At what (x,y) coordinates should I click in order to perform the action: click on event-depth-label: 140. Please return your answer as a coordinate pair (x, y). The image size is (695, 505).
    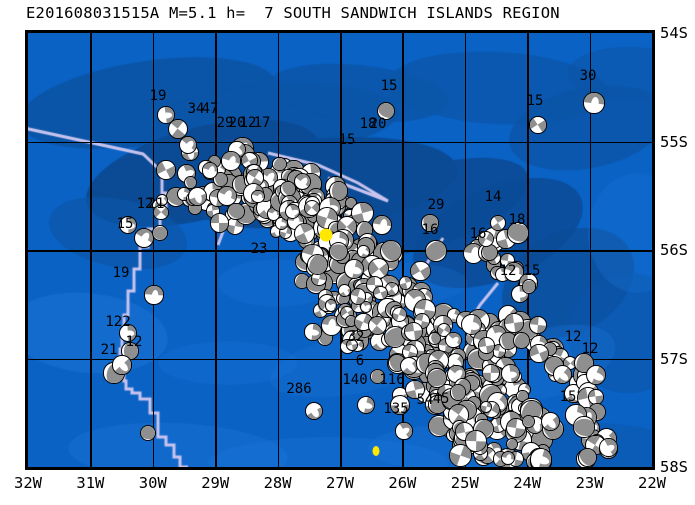
    Looking at the image, I should click on (355, 380).